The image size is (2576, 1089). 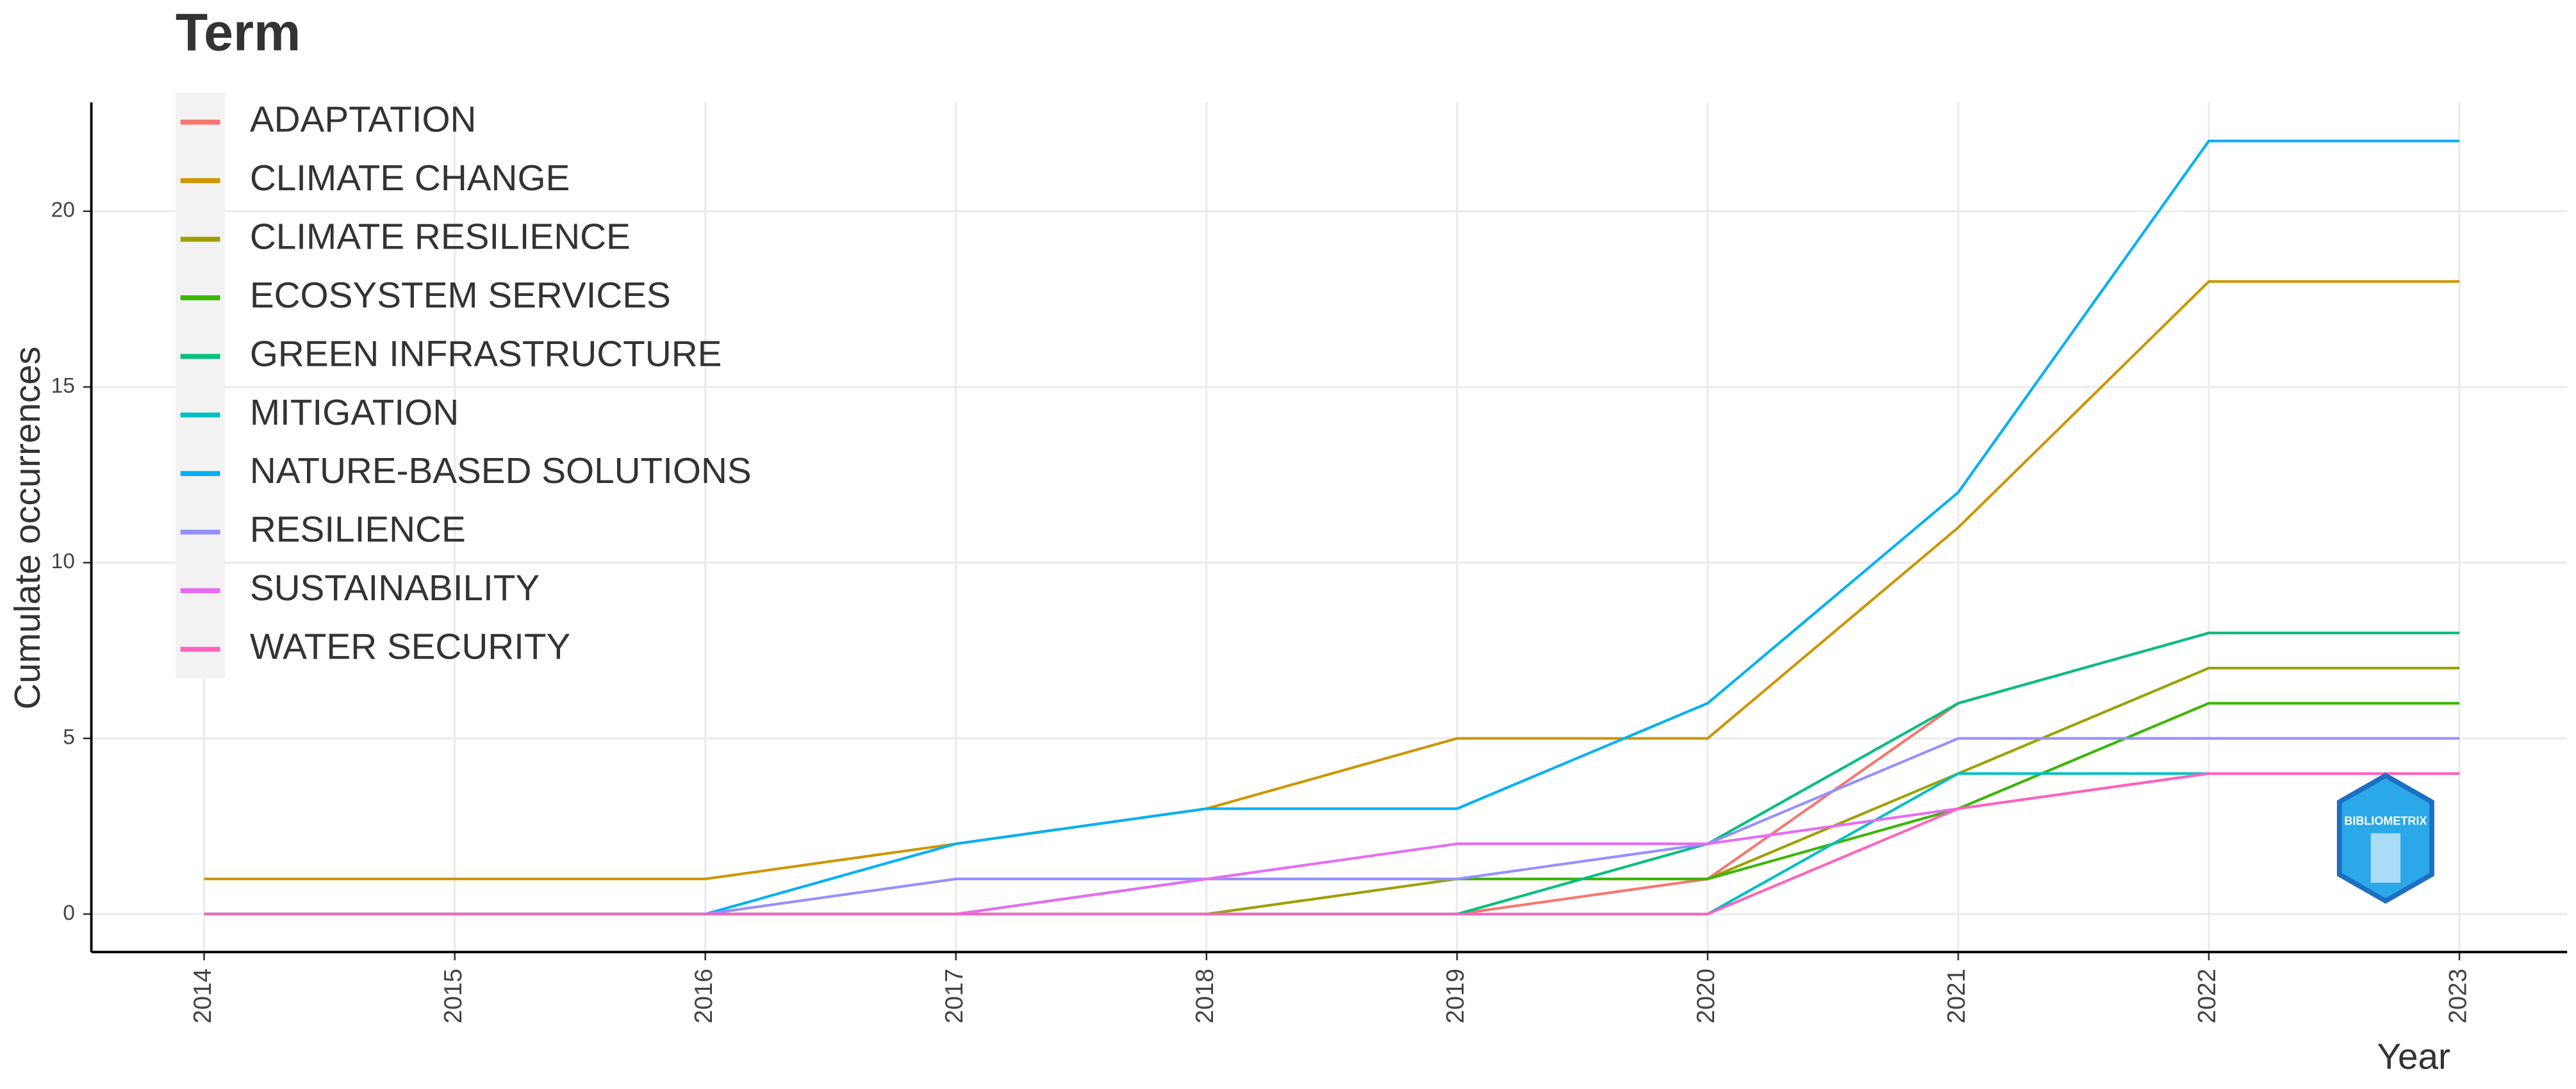 What do you see at coordinates (395, 588) in the screenshot?
I see `legend-label: SUSTAINABILITY` at bounding box center [395, 588].